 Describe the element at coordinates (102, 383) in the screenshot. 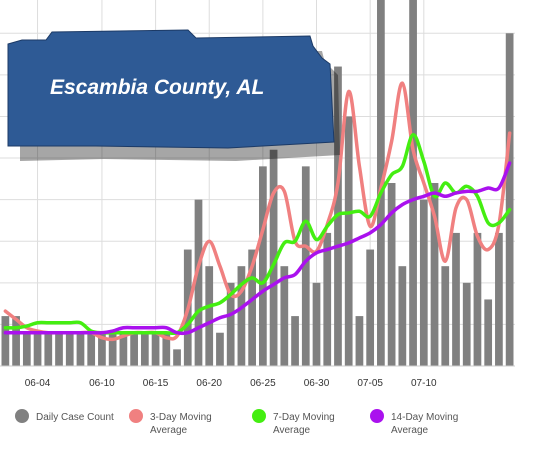

I see `x-tick-label: 06-10` at that location.